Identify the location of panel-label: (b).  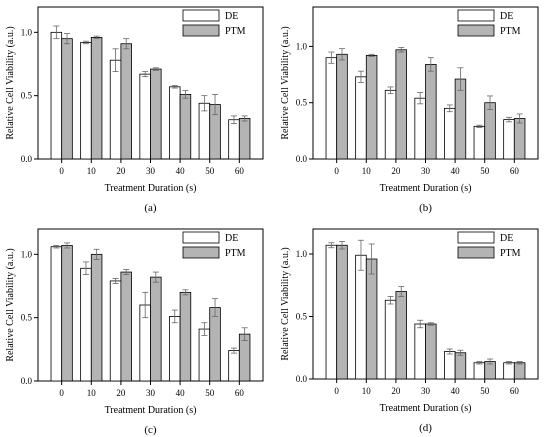
(425, 208).